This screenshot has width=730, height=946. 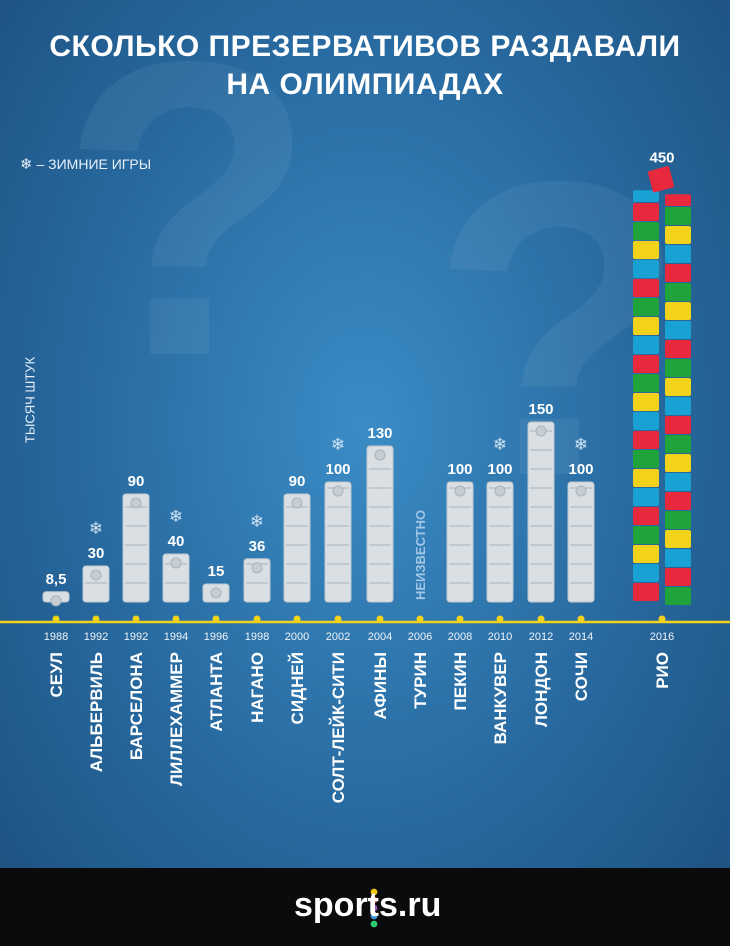 What do you see at coordinates (541, 637) in the screenshot?
I see `year-label: 2012` at bounding box center [541, 637].